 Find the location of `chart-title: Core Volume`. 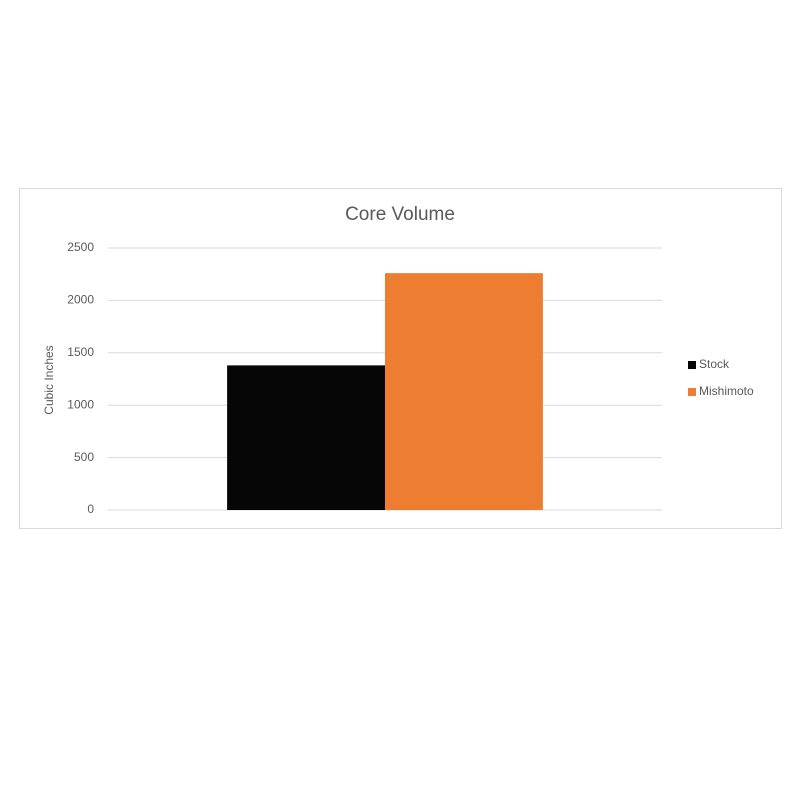

chart-title: Core Volume is located at coordinates (400, 214).